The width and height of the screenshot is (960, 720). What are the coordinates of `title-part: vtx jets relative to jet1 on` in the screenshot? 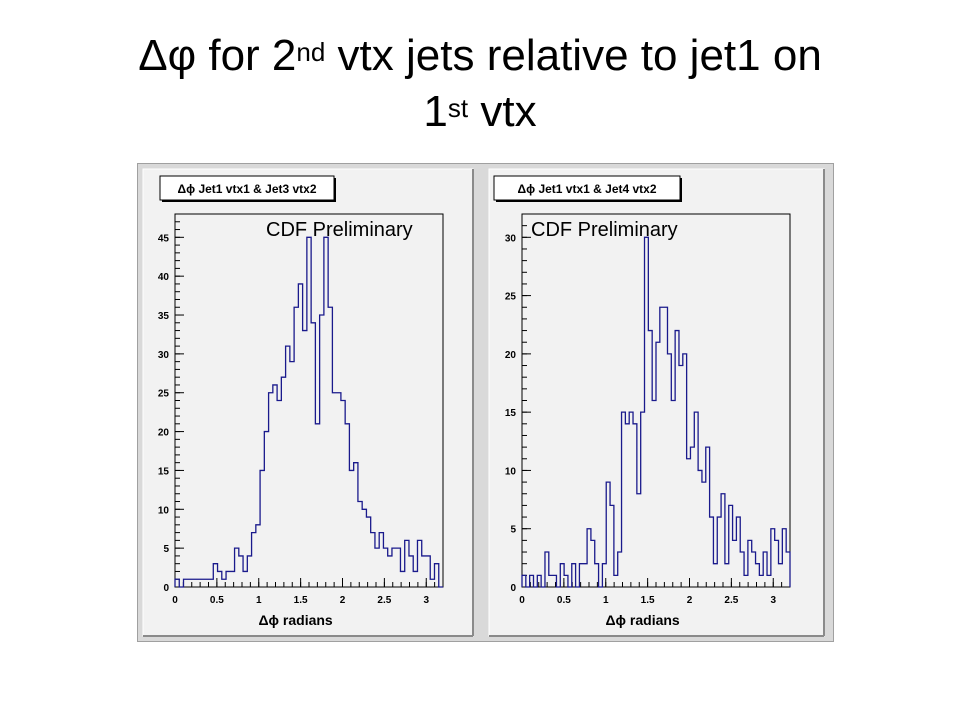 It's located at (573, 55).